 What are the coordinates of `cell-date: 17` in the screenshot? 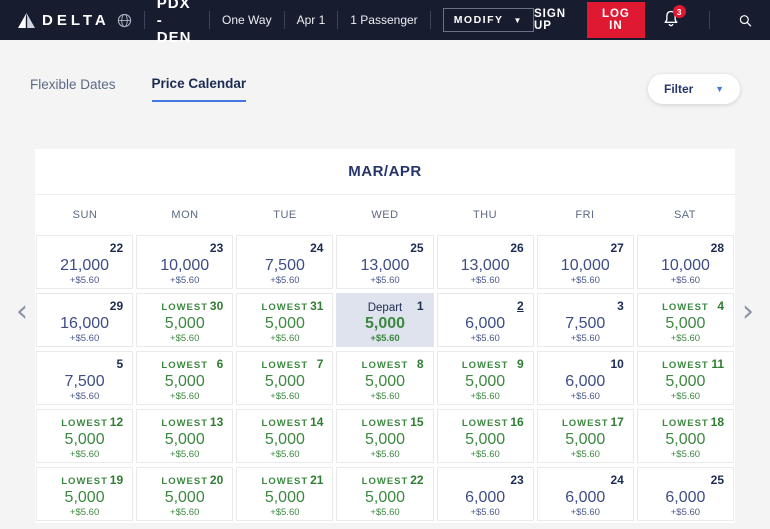 It's located at (617, 422).